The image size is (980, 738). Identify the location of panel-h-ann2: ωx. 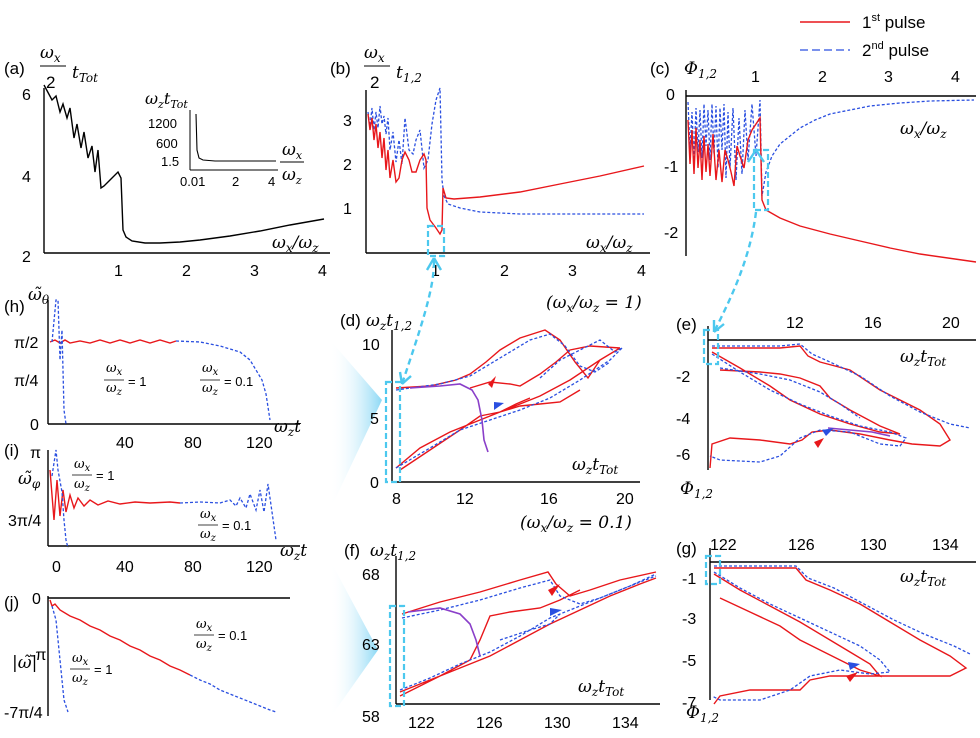
(210, 369).